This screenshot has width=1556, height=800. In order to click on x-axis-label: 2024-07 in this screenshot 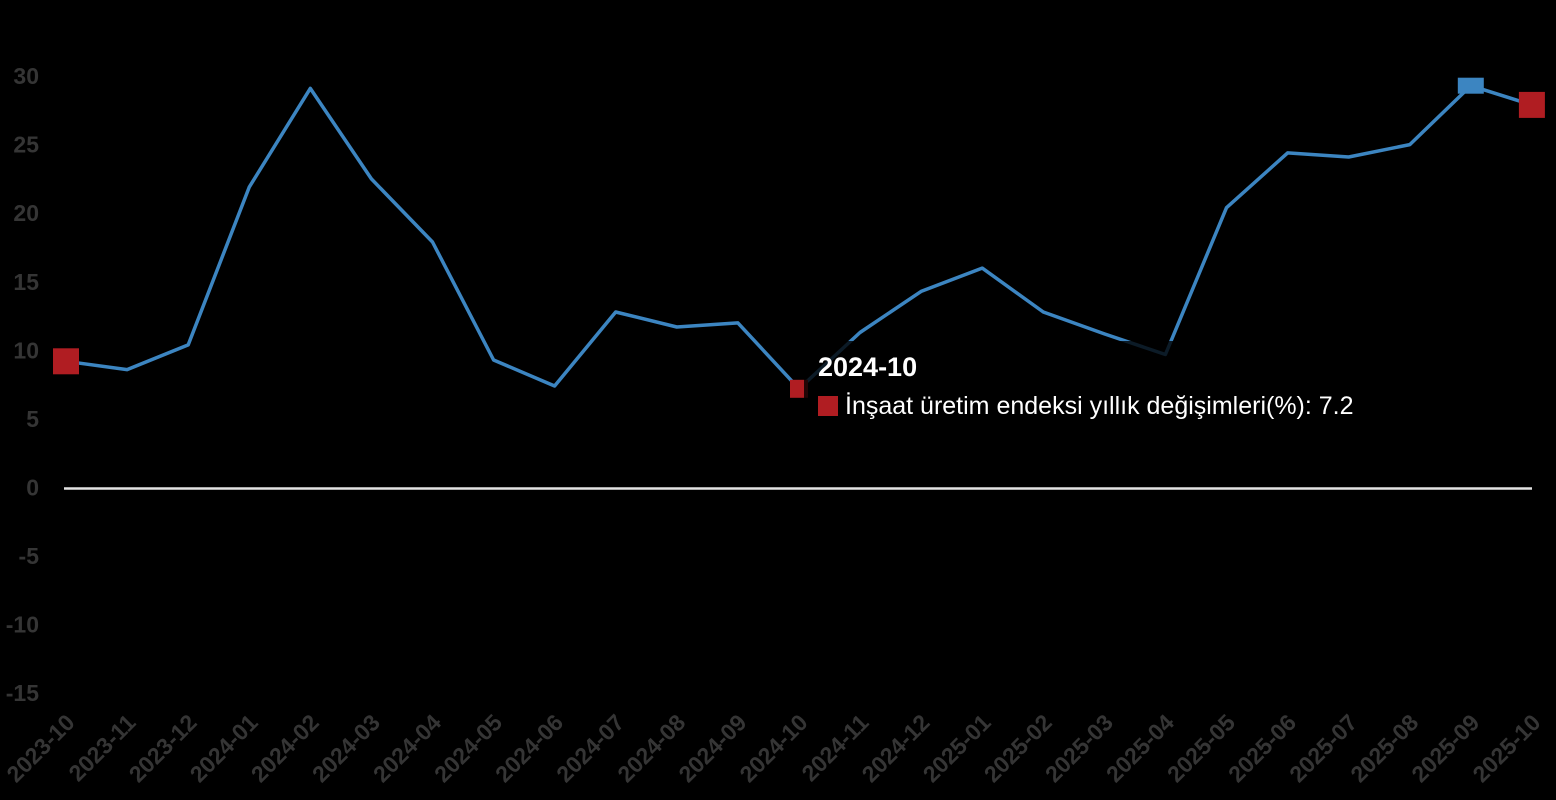, I will do `click(590, 748)`.